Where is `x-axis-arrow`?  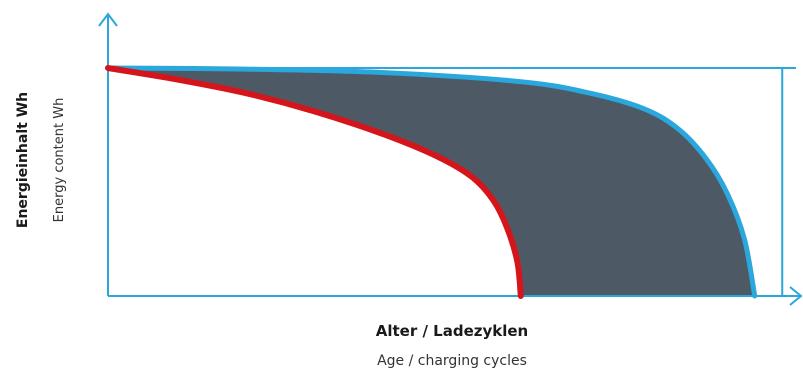 x-axis-arrow is located at coordinates (796, 296).